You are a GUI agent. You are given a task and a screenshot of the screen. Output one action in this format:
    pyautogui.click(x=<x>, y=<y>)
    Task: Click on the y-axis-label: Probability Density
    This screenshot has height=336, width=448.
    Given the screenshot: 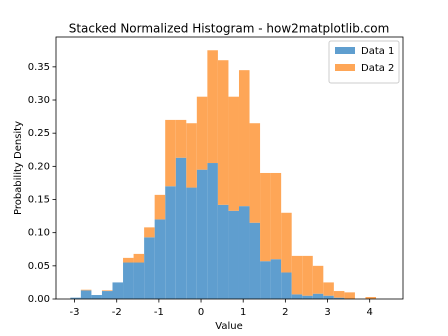 What is the action you would take?
    pyautogui.click(x=18, y=168)
    